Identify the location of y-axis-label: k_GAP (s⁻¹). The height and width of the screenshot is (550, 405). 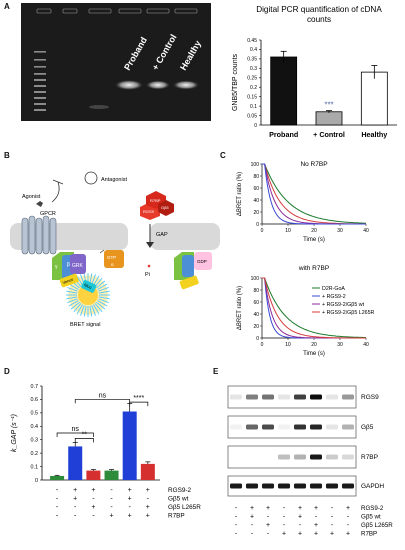
(14, 433).